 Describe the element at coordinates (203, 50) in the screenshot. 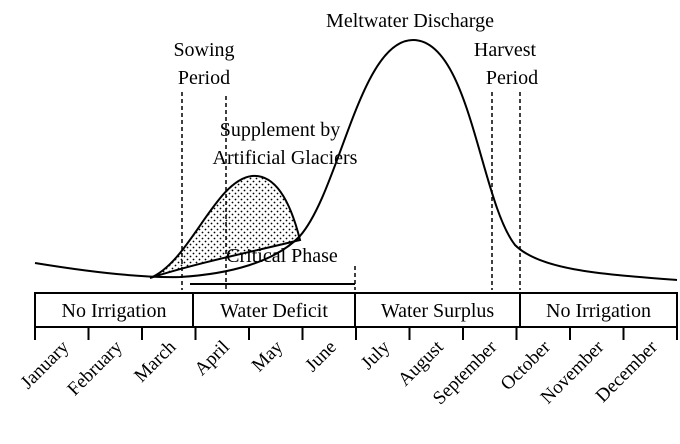

I see `sowing-label: Sowing` at that location.